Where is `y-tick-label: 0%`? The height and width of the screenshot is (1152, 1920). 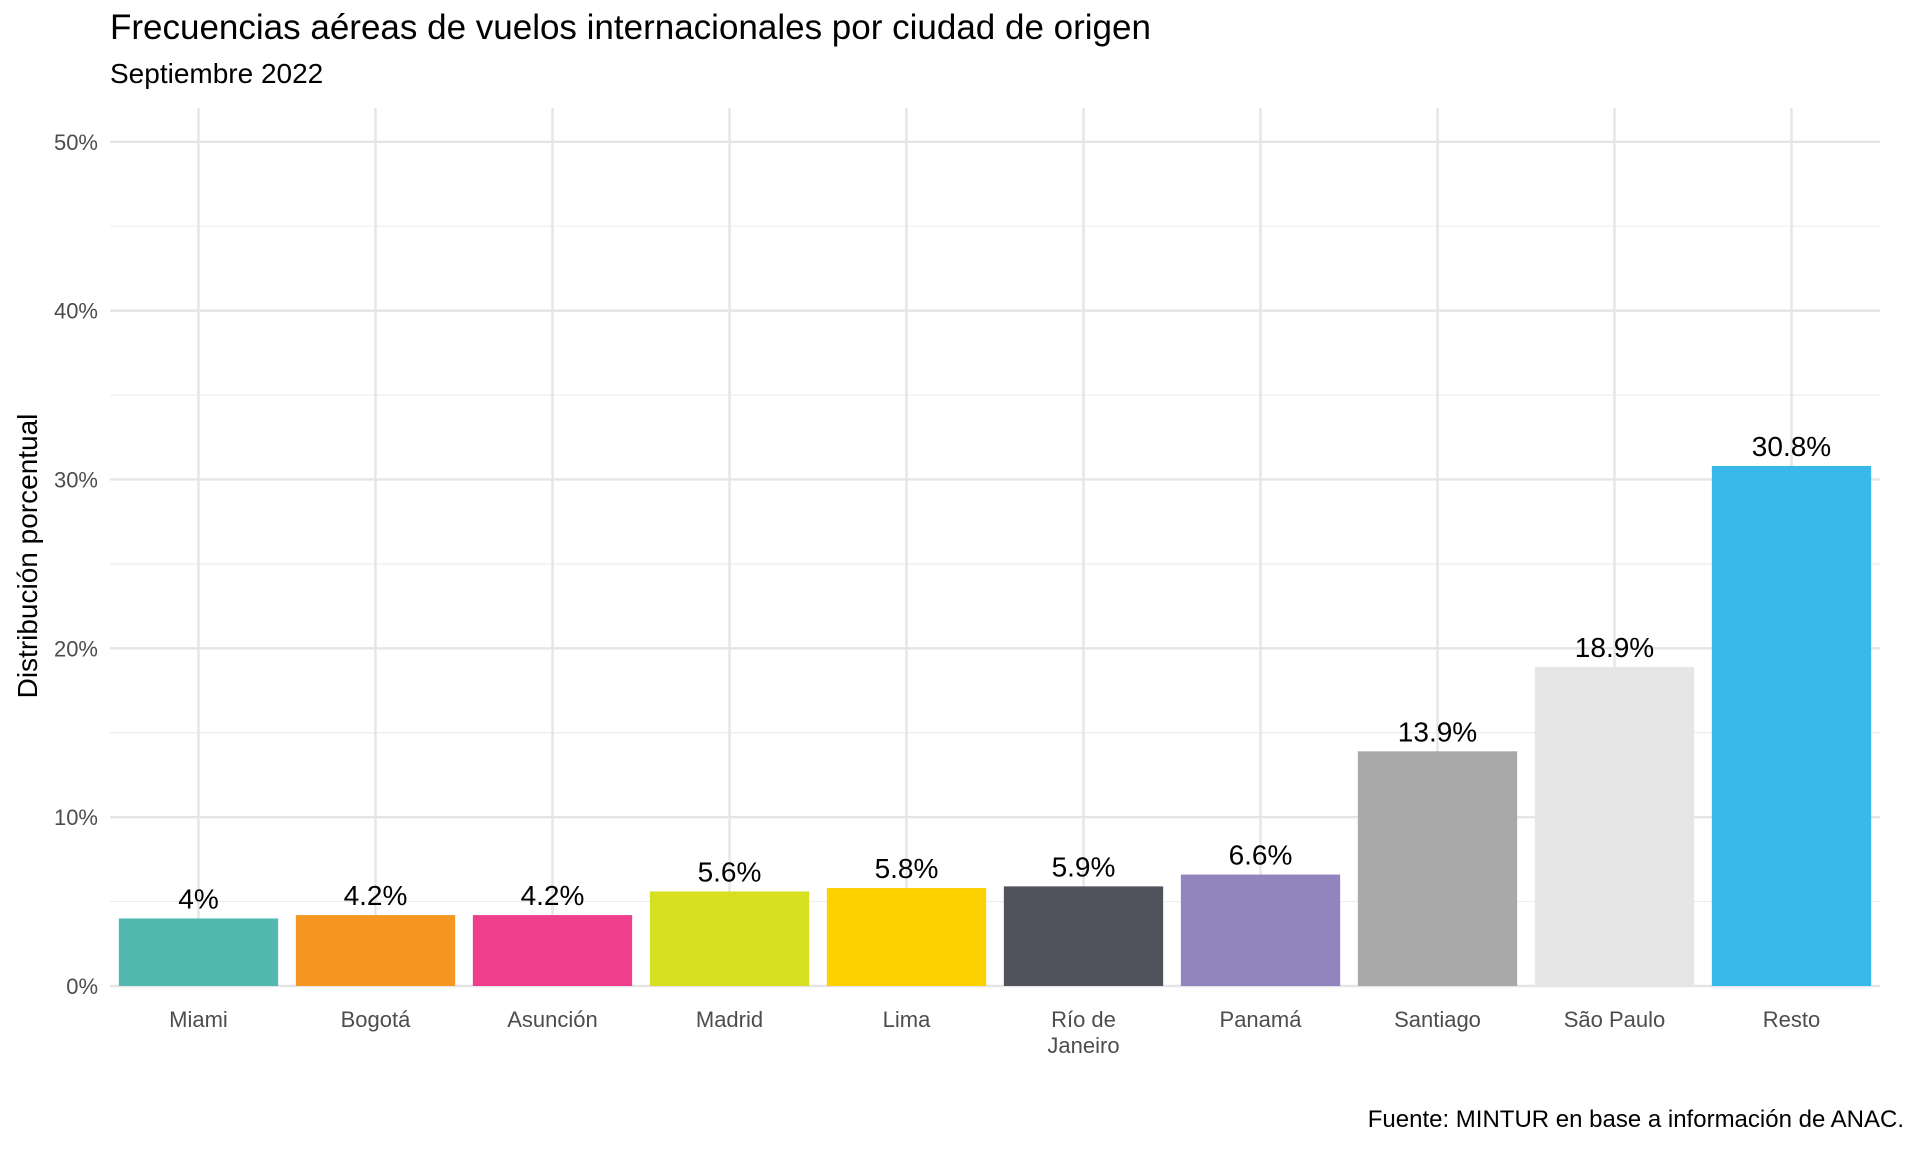 y-tick-label: 0% is located at coordinates (82, 986).